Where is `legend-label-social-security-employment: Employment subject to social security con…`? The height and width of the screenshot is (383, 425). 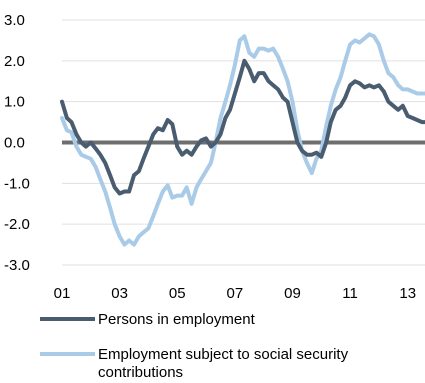
legend-label-social-security-employment: Employment subject to social security con… is located at coordinates (223, 363).